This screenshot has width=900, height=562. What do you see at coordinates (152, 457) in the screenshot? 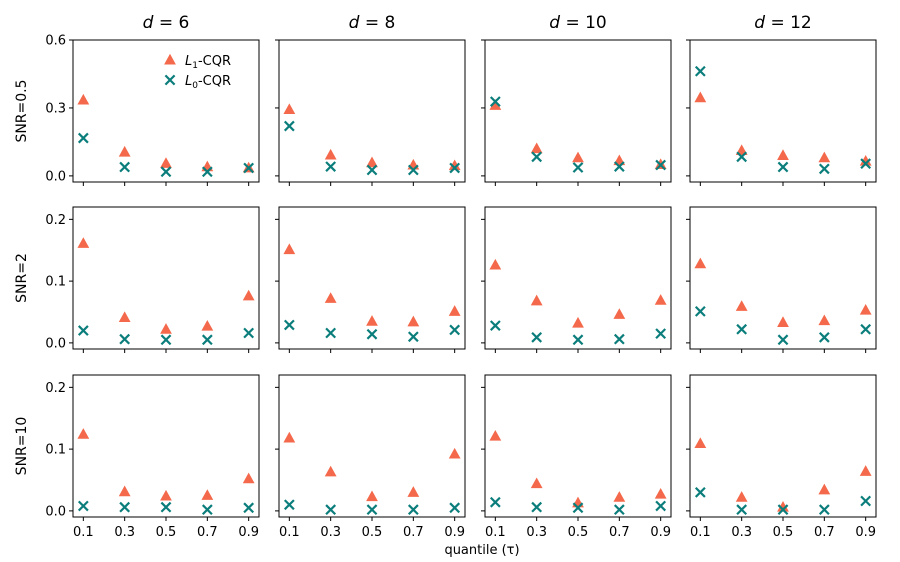
I see `panel: 0.0 0.1 0.2 0.1 0.3 0.5 0.7 0.9` at bounding box center [152, 457].